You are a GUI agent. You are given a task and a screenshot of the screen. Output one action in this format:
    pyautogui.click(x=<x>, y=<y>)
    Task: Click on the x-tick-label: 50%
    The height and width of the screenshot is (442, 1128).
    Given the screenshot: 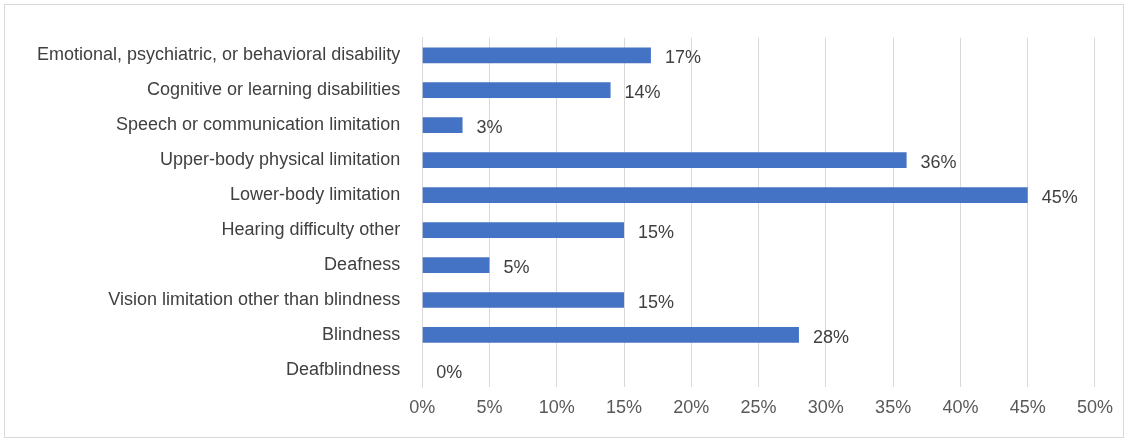 What is the action you would take?
    pyautogui.click(x=1094, y=407)
    